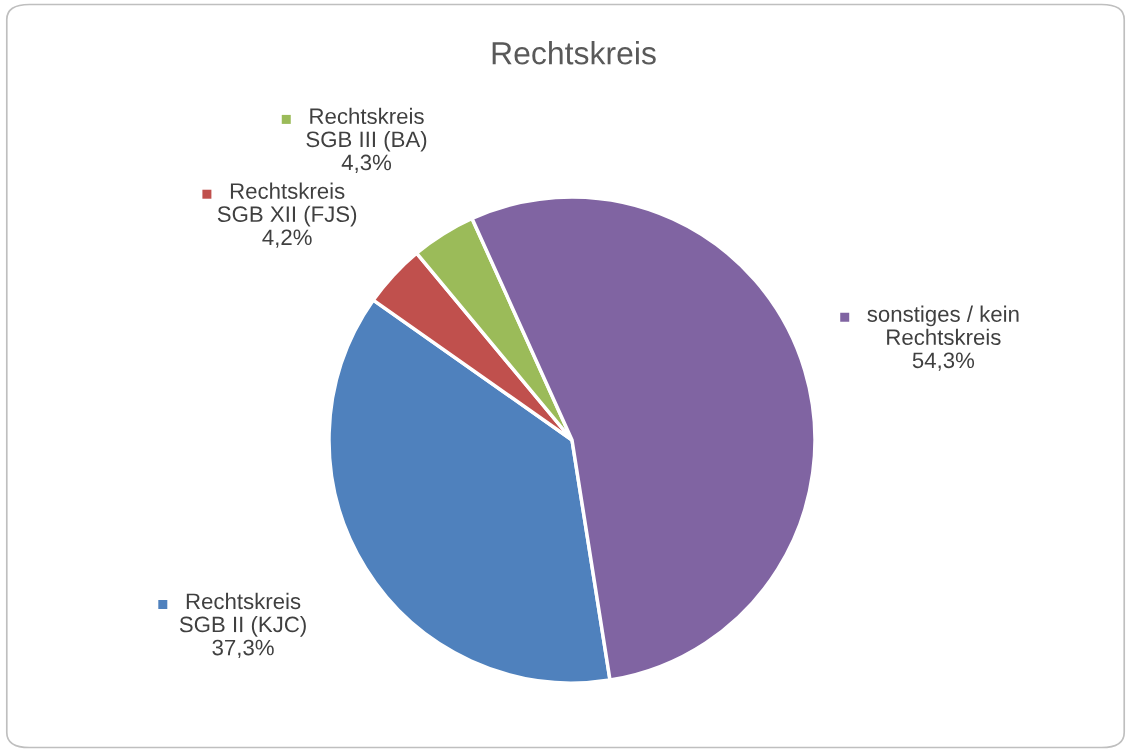  I want to click on legend-label: Rechtskreis SGB II (KJC), so click(242, 614).